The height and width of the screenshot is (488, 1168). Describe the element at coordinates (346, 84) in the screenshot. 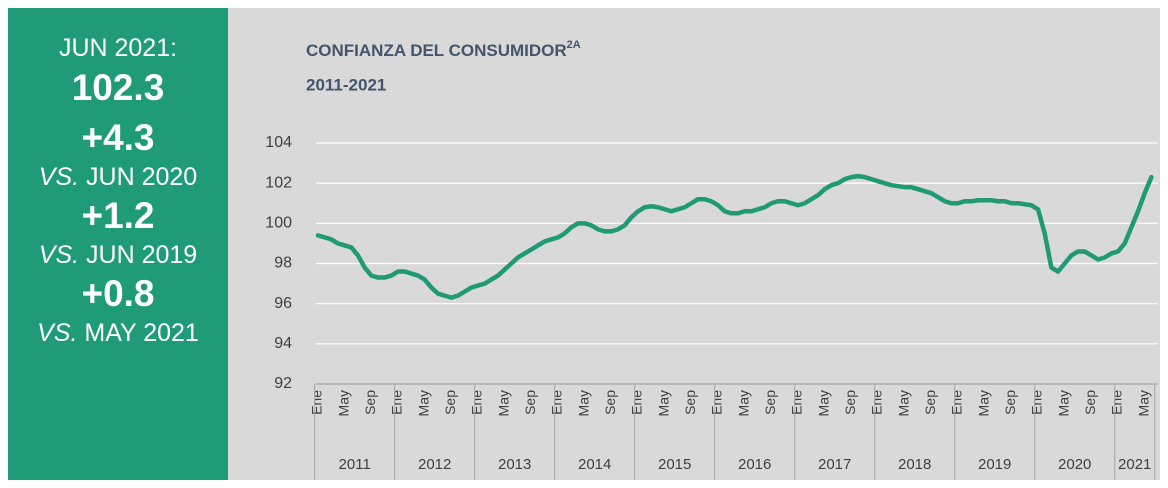

I see `chart-subtitle: 2011-2021` at that location.